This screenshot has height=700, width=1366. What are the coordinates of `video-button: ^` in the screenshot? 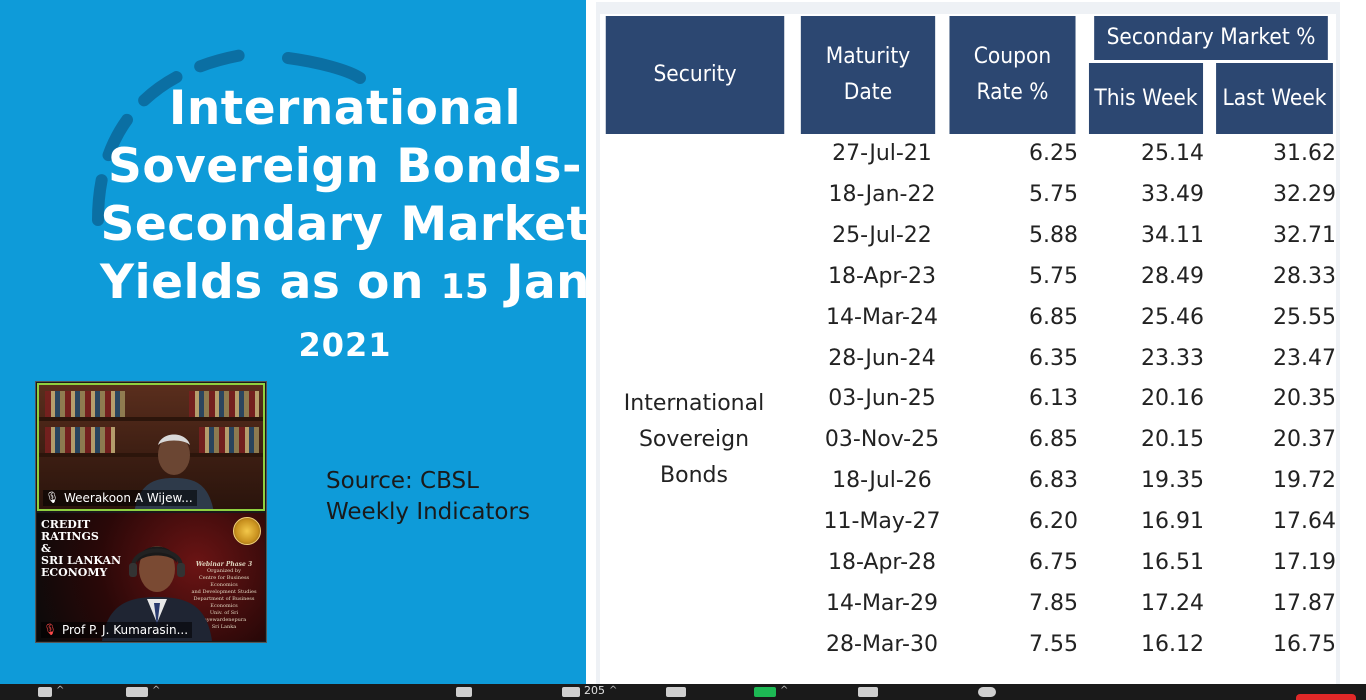 It's located at (143, 692).